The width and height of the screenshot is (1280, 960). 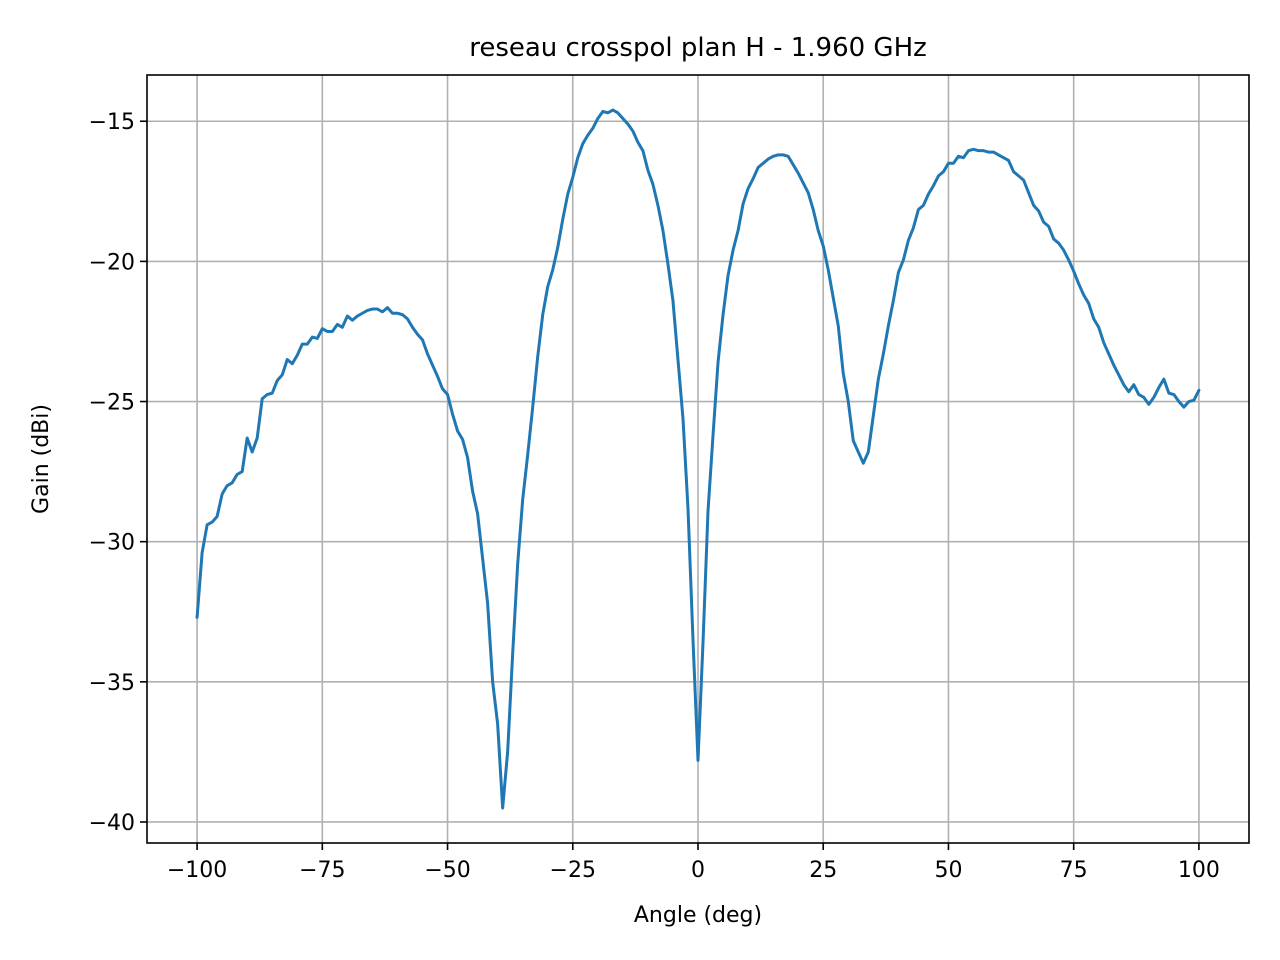 What do you see at coordinates (112, 403) in the screenshot?
I see `y-tick-label: −25` at bounding box center [112, 403].